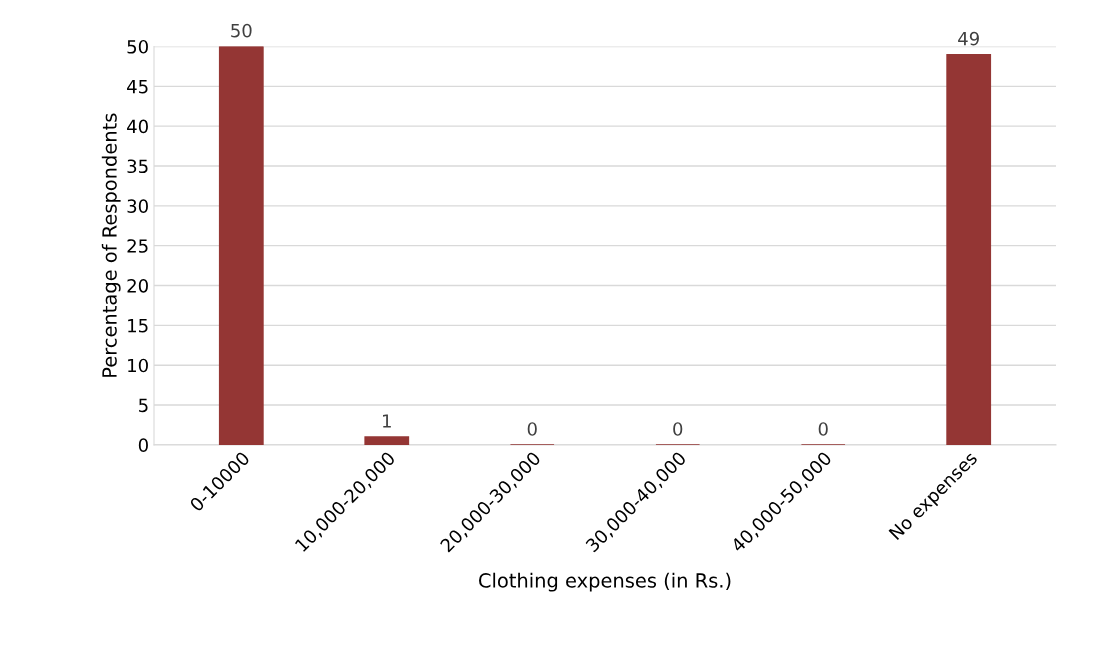 The image size is (1100, 664). What do you see at coordinates (137, 206) in the screenshot?
I see `y-tick-label: 30` at bounding box center [137, 206].